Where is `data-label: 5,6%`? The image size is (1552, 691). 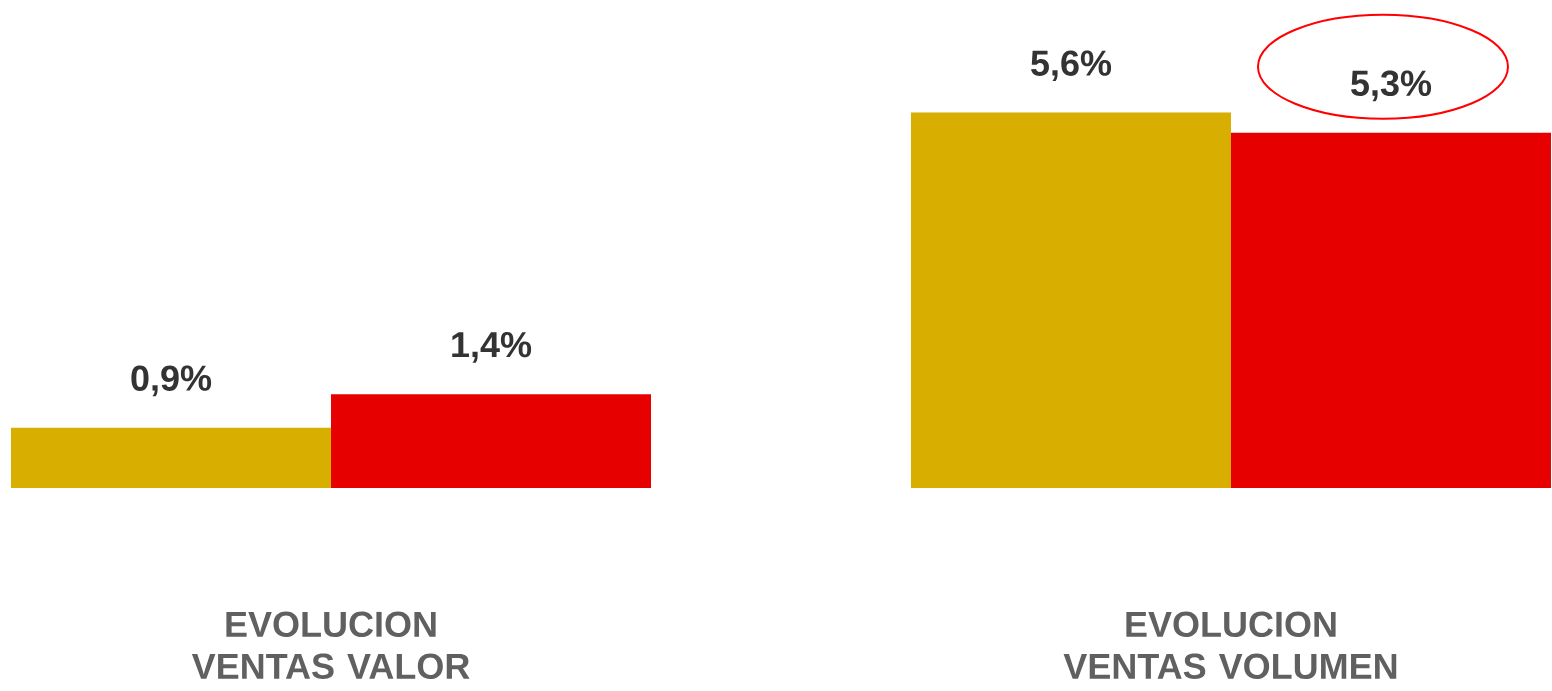
data-label: 5,6% is located at coordinates (1071, 66).